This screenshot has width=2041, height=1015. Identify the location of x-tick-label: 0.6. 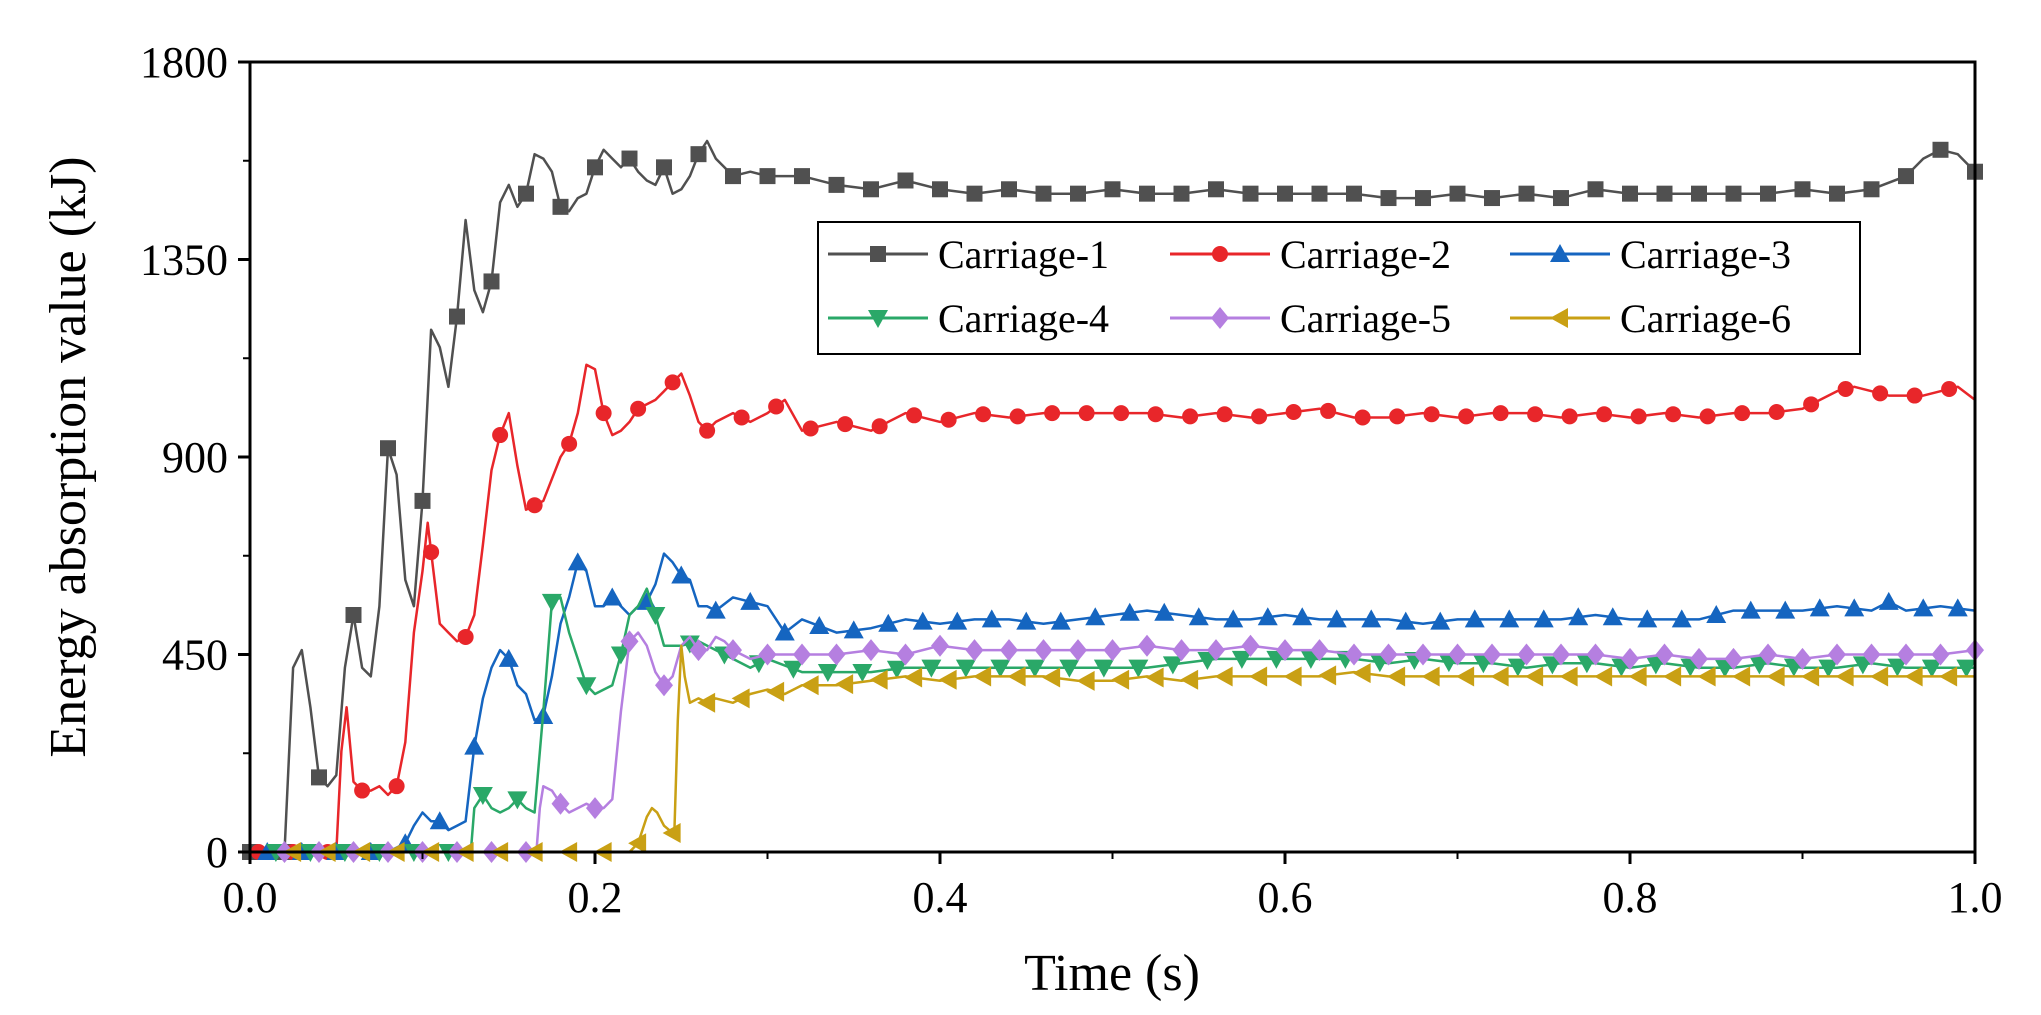
(1285, 897).